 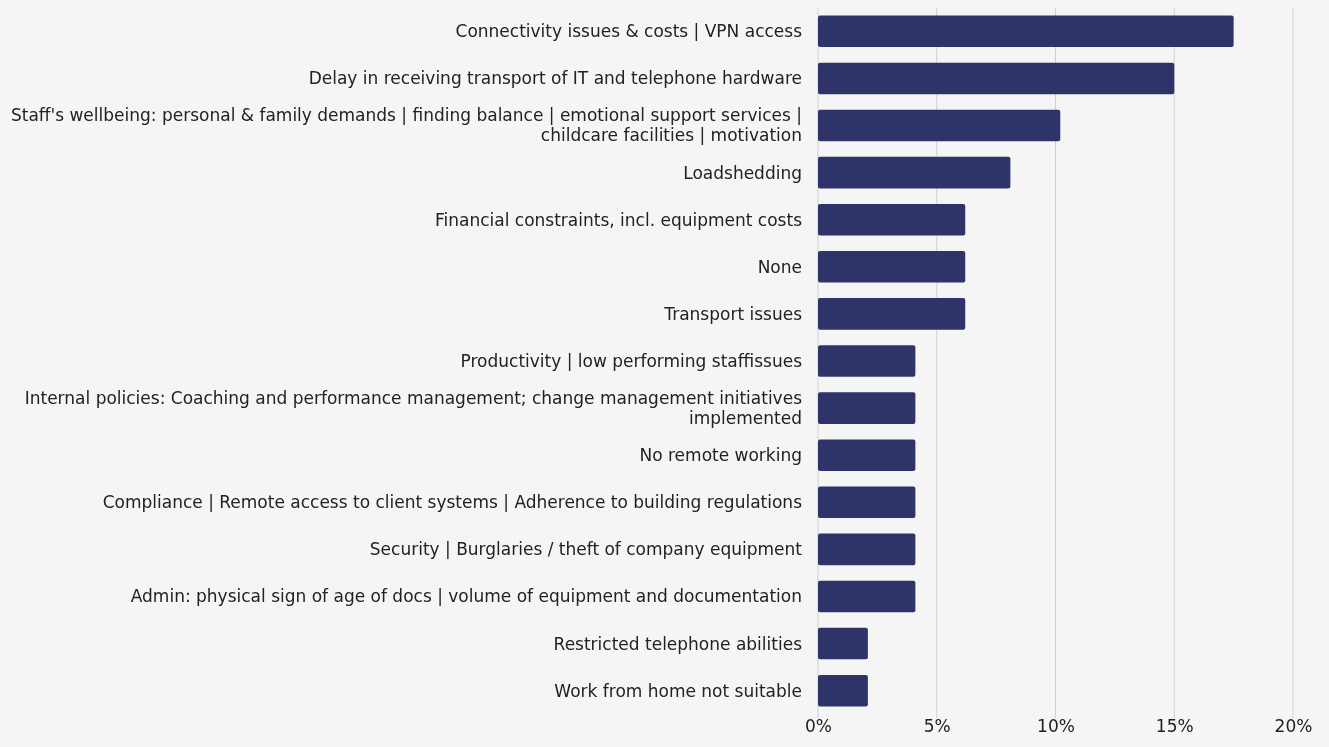 I want to click on y-tick-label: Delay in receiving transport of IT and telephone hardware, so click(x=555, y=78).